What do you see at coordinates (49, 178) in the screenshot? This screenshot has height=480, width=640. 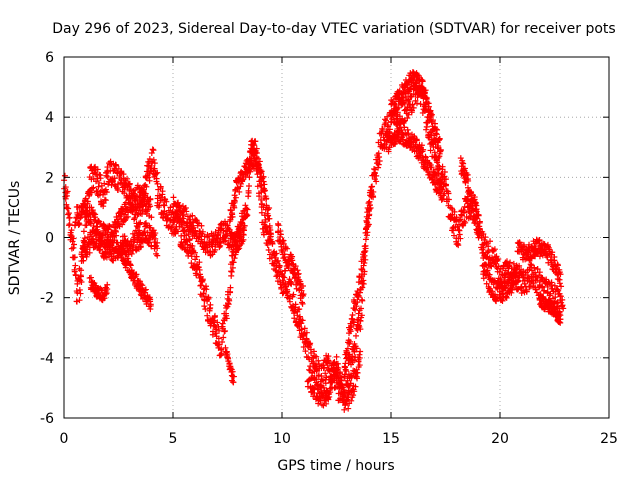 I see `y-tick-label: 2` at bounding box center [49, 178].